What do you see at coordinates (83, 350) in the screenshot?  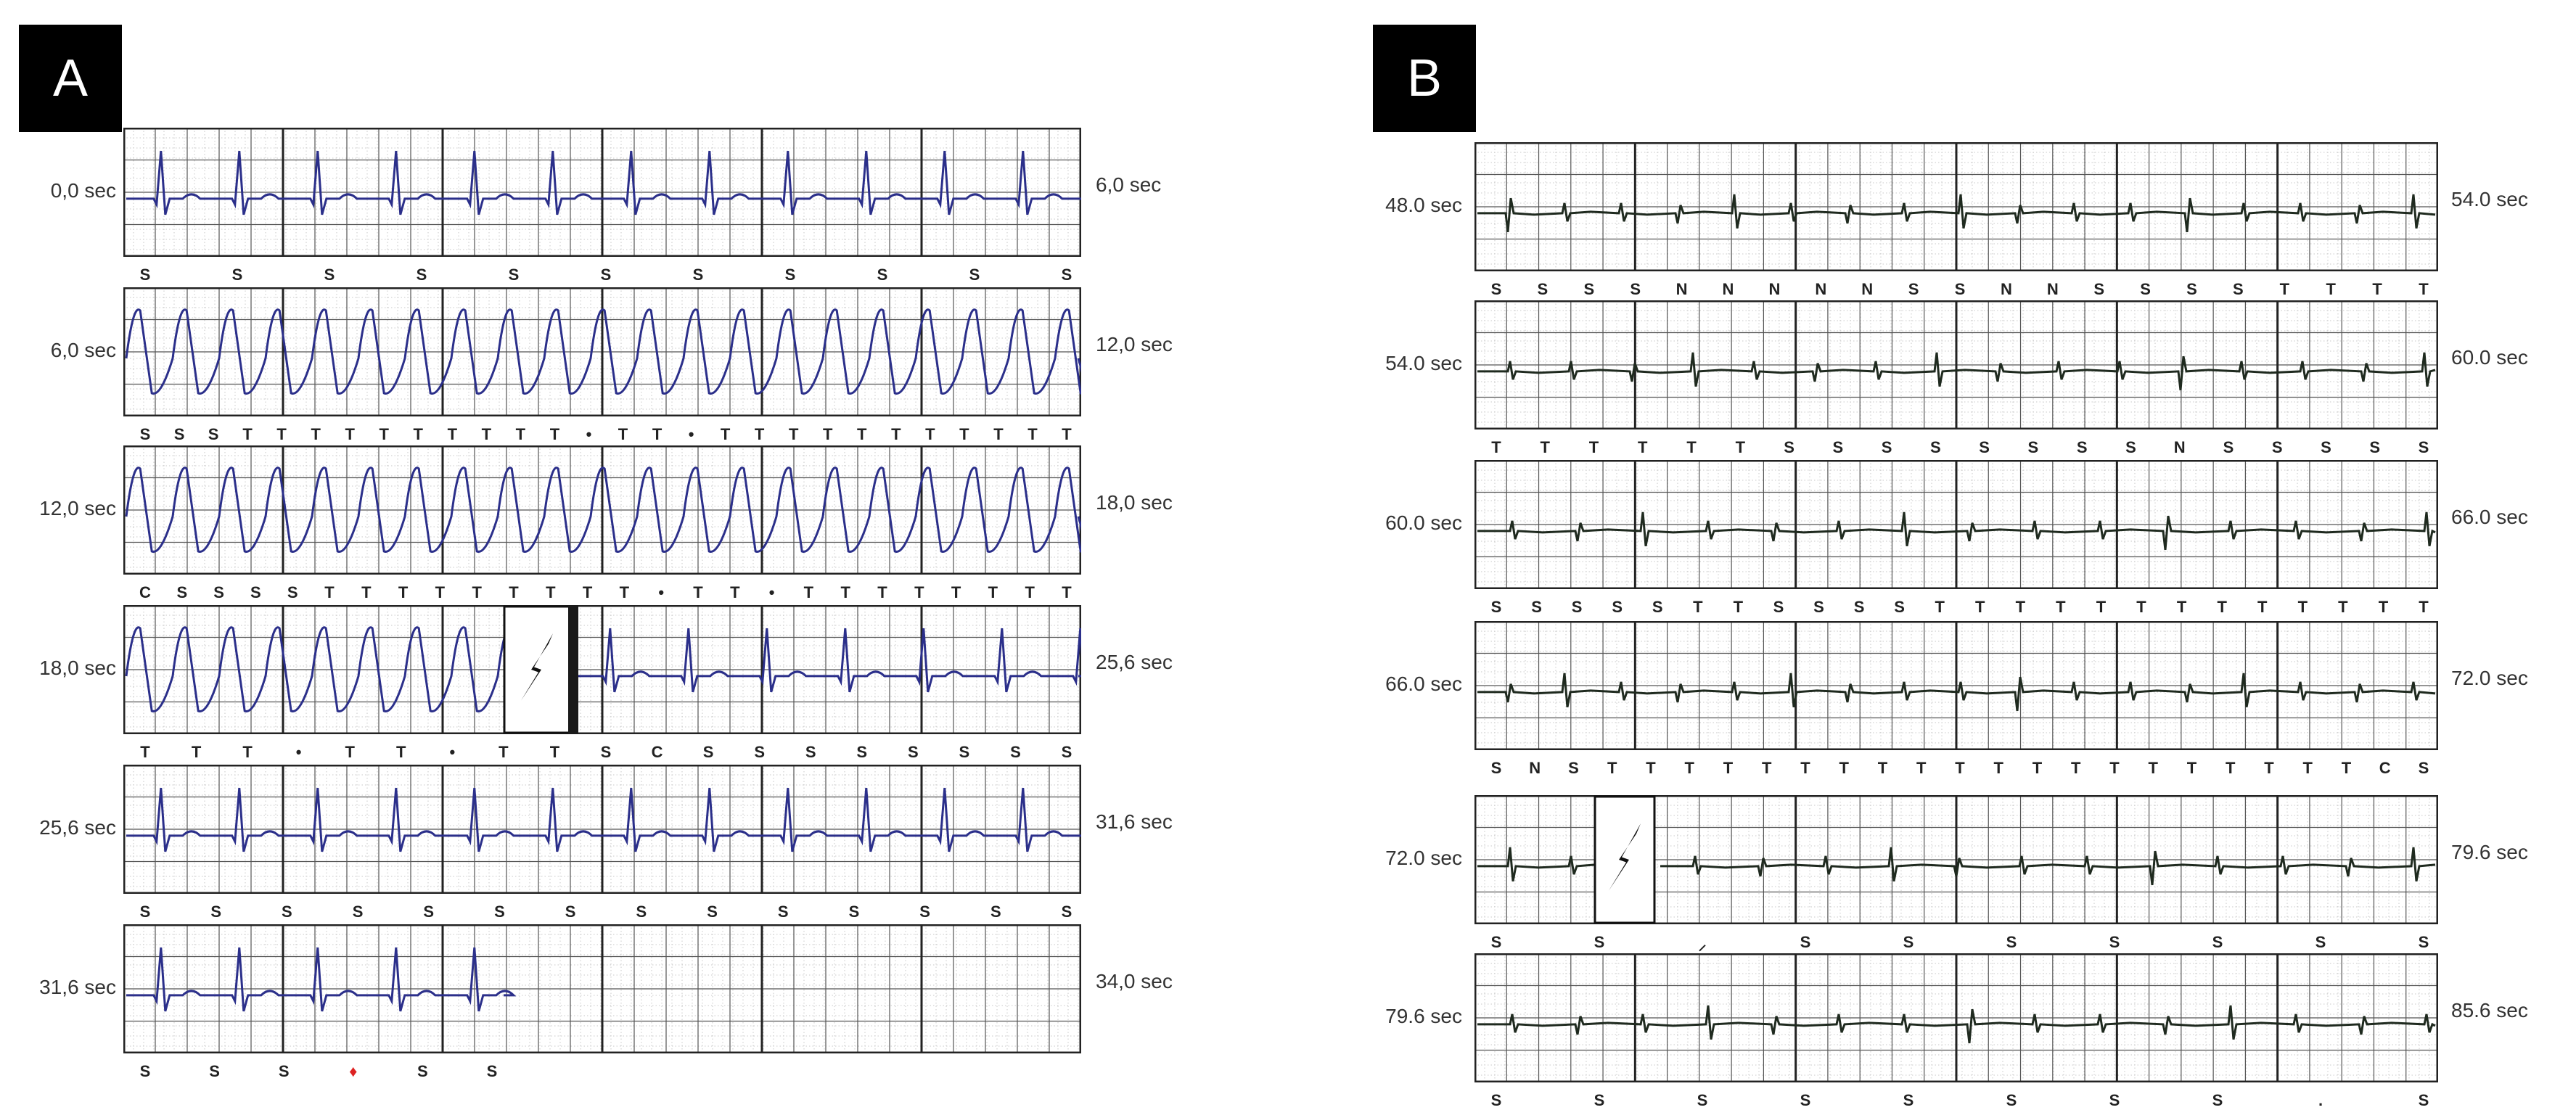 I see `time-label-start: 6,0 sec` at bounding box center [83, 350].